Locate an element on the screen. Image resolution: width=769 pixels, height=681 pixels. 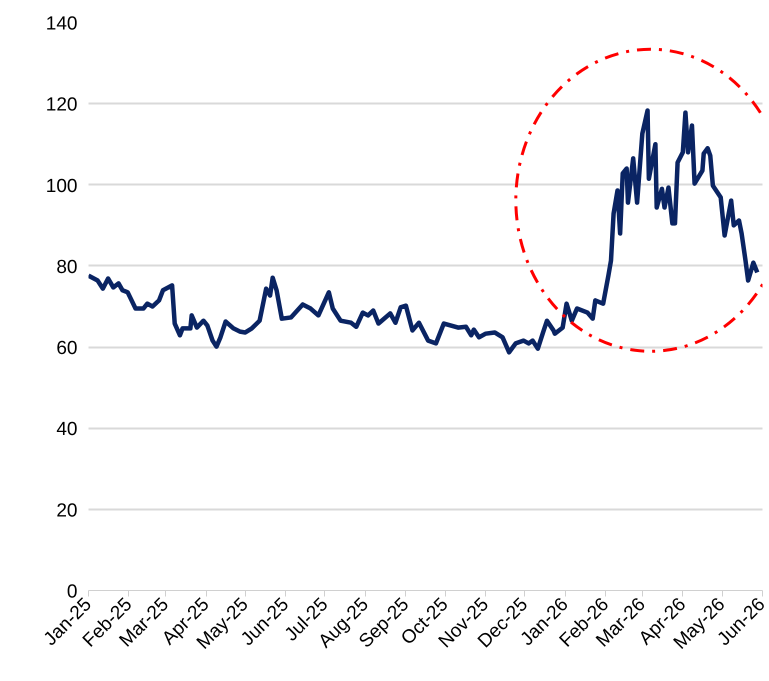
y-tick-label: 140 is located at coordinates (62, 24).